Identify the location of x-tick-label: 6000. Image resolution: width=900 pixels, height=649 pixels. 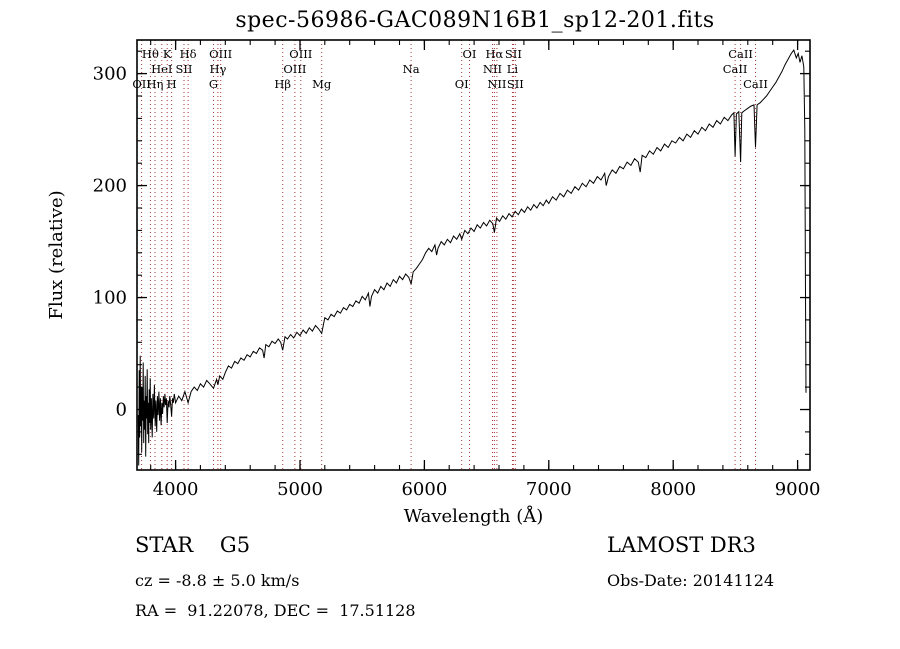
(424, 489).